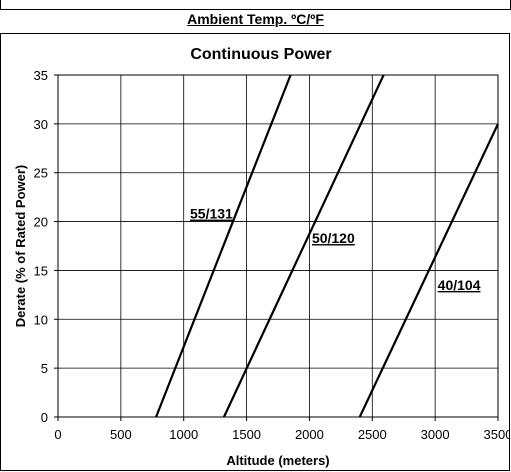  I want to click on section-title: Ambient Temp. ºC/ºF, so click(255, 19).